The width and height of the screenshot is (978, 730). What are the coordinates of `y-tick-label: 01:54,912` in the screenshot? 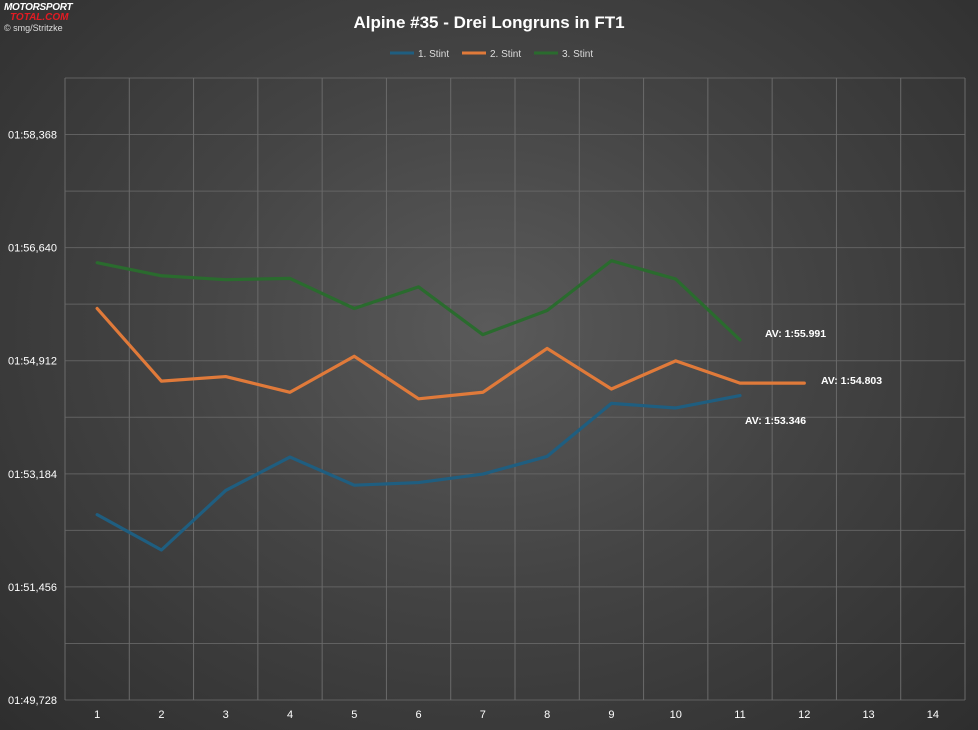 It's located at (32, 362).